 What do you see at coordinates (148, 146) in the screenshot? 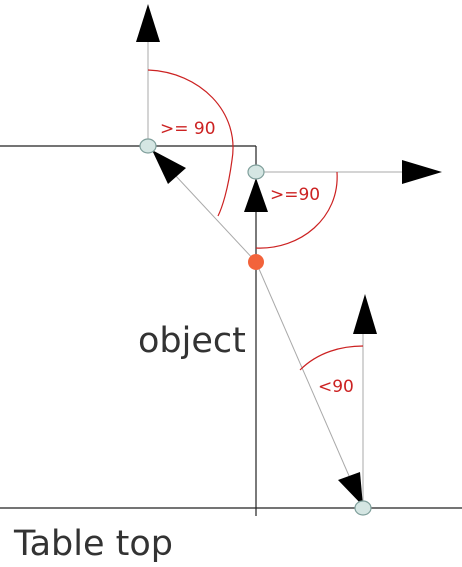
I see `corner-point-top` at bounding box center [148, 146].